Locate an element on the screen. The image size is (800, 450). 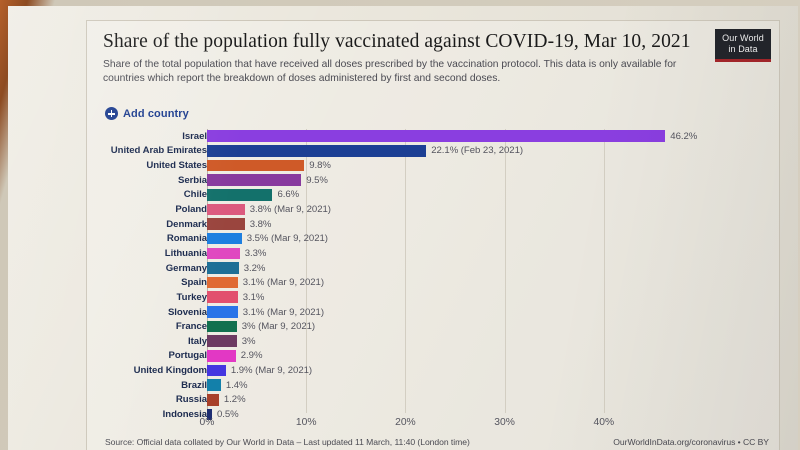
bar-value-label: 1.2% is located at coordinates (234, 400).